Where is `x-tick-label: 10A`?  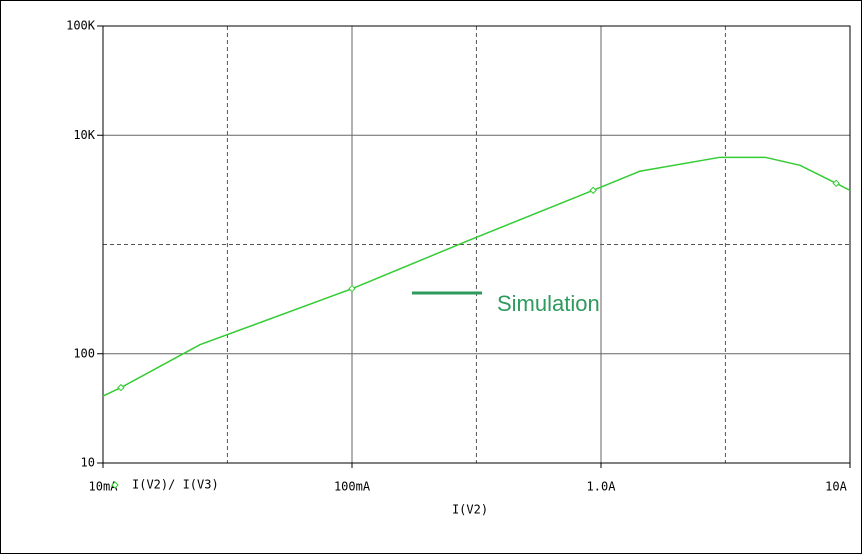 x-tick-label: 10A is located at coordinates (836, 487).